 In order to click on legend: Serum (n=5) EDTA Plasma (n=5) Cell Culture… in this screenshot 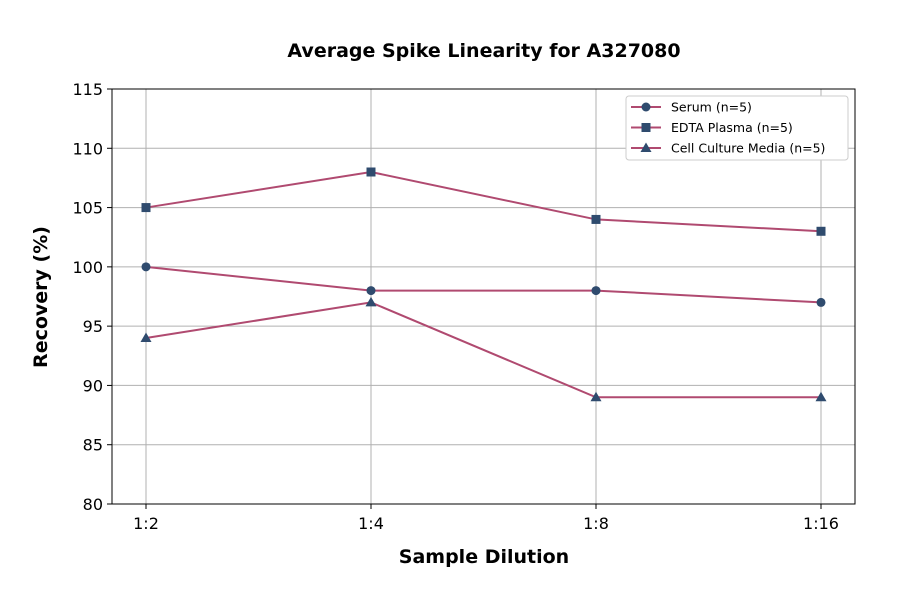, I will do `click(737, 128)`.